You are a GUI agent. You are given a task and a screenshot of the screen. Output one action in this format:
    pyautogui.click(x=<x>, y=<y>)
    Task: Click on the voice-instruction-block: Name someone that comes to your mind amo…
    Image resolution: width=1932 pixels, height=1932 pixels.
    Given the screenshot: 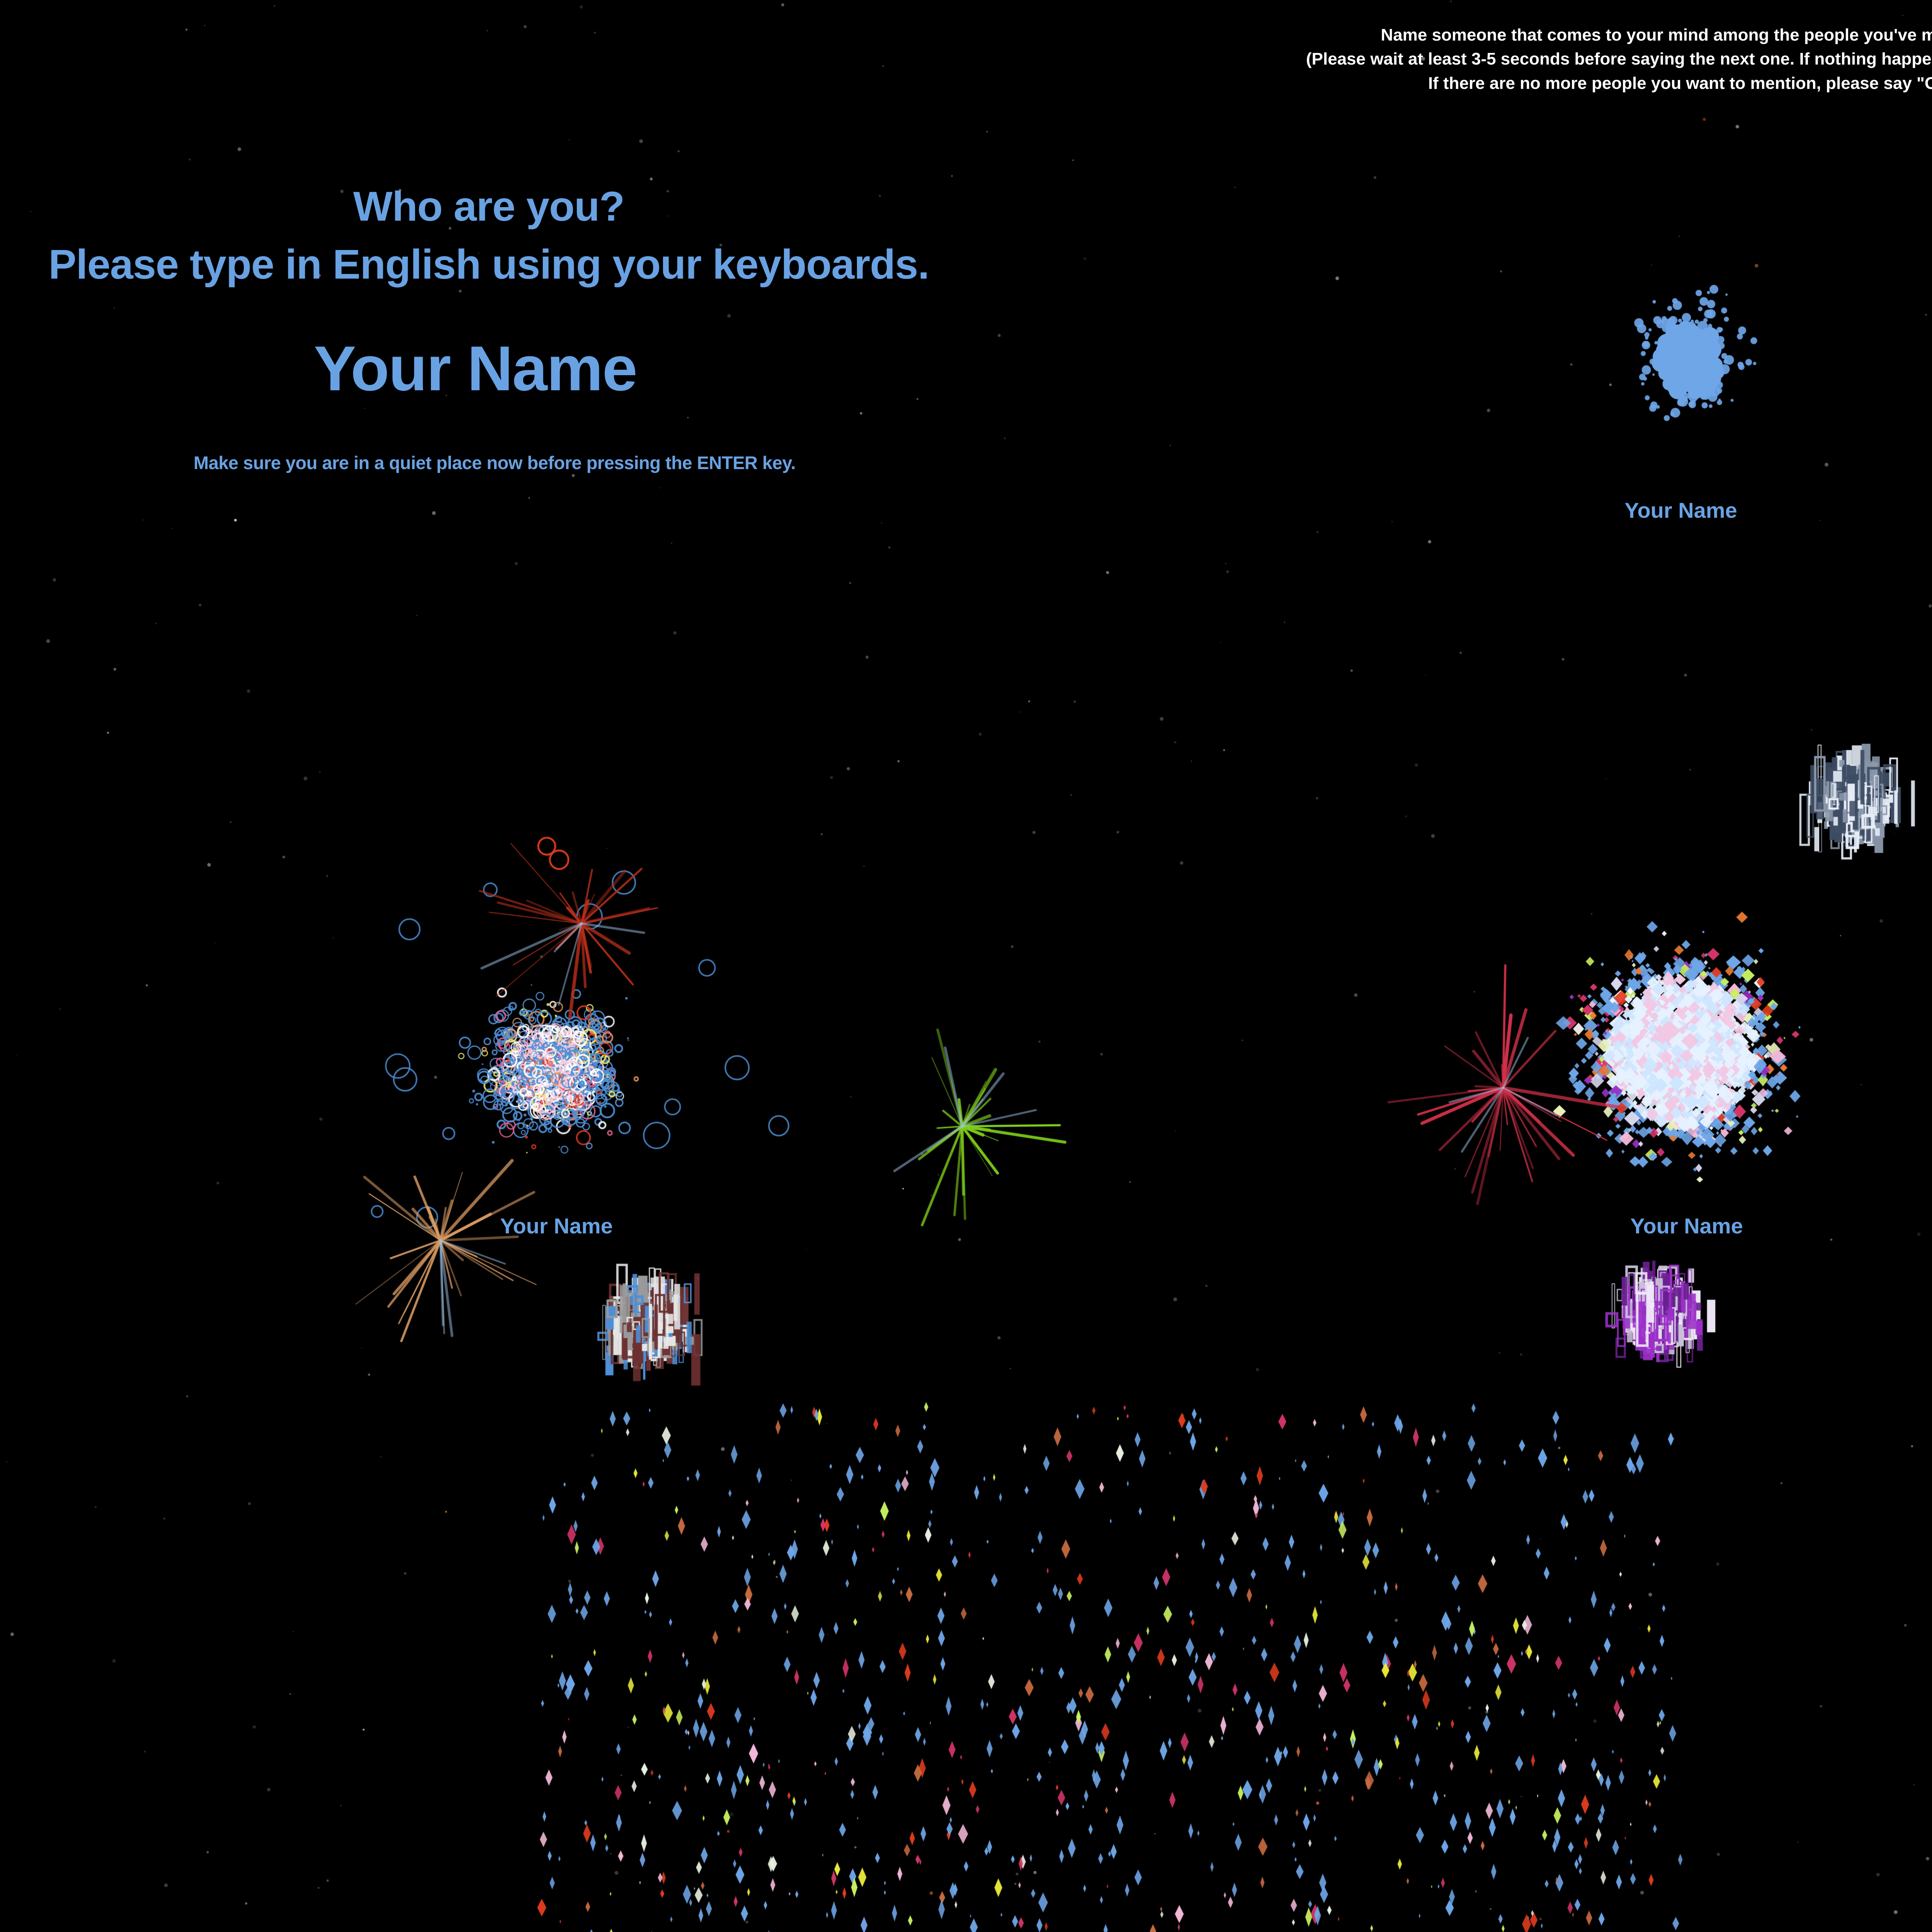 What is the action you would take?
    pyautogui.click(x=1619, y=59)
    